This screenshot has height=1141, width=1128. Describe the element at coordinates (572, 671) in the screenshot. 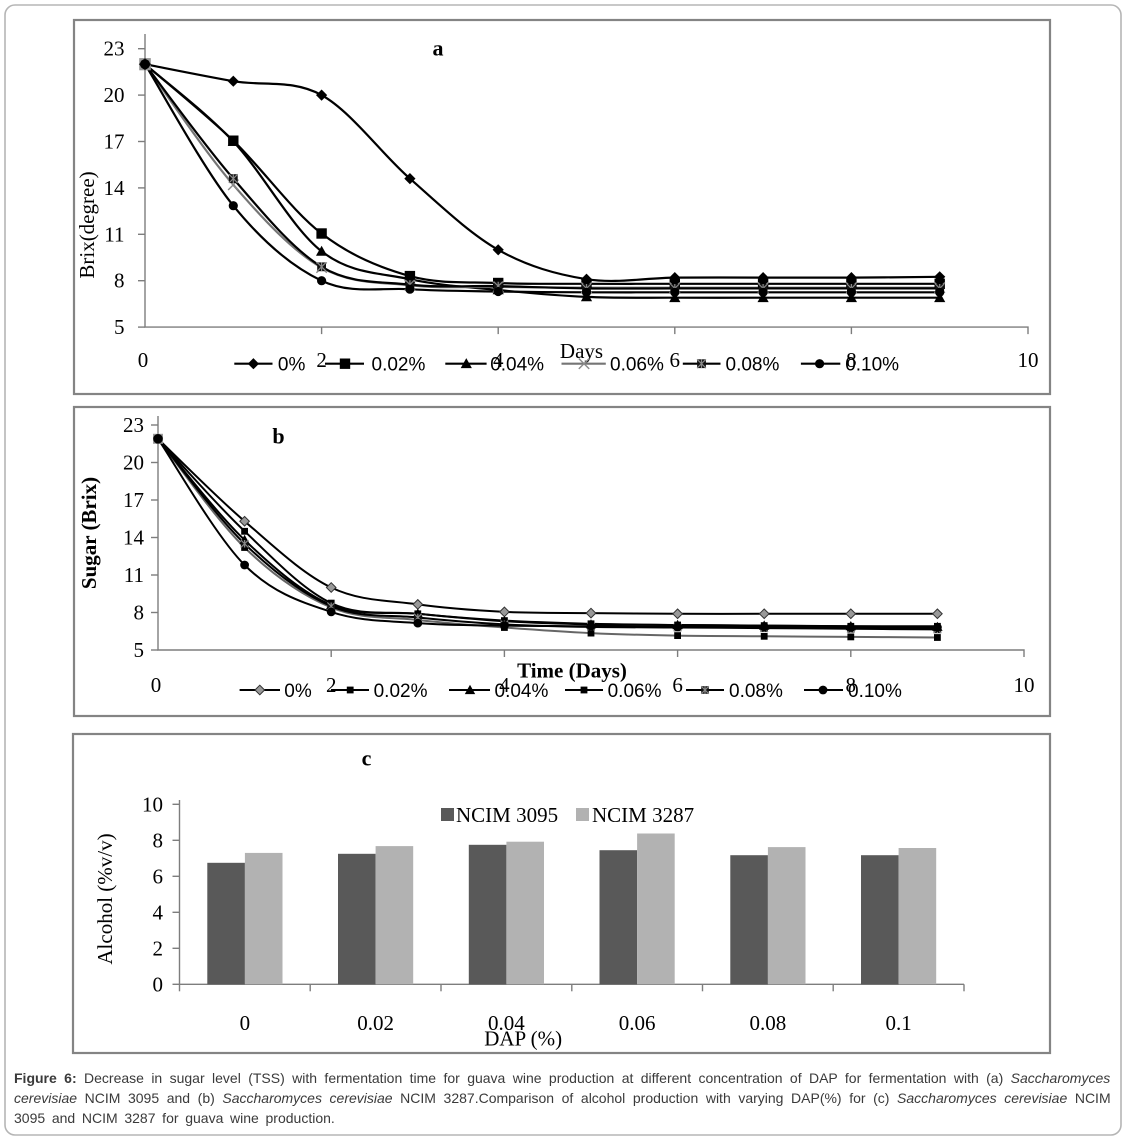

I see `svg-text: Time (Days)` at that location.